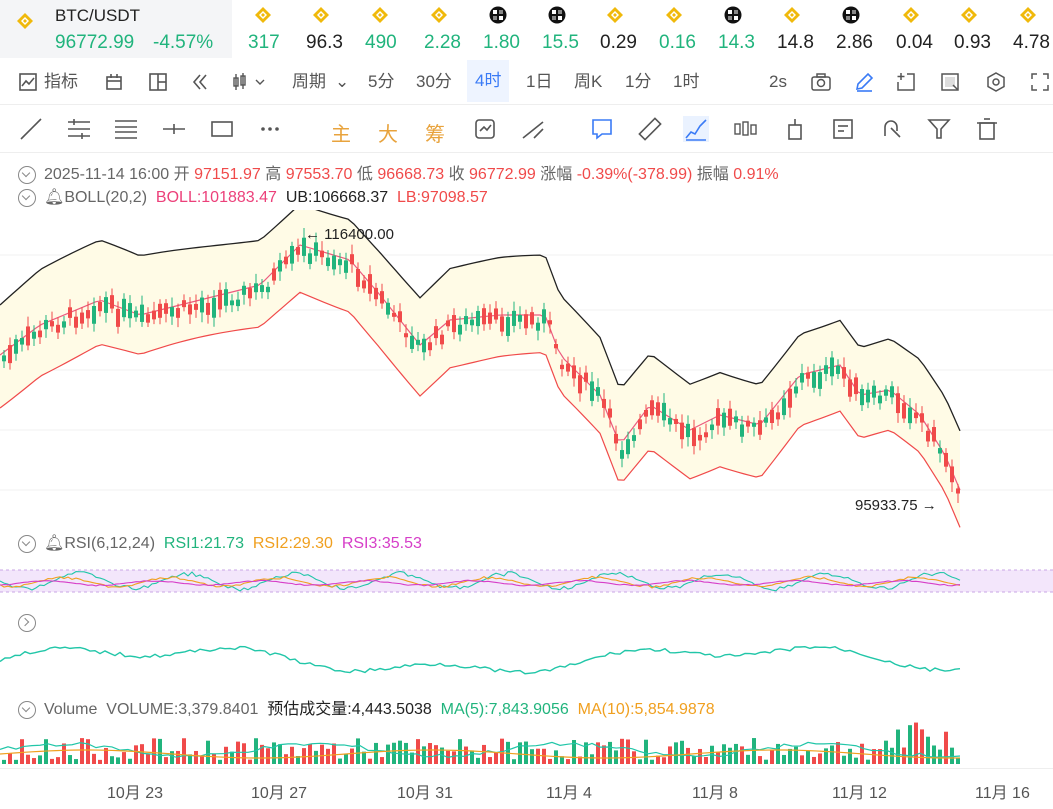 The image size is (1053, 809). What do you see at coordinates (488, 81) in the screenshot?
I see `interval-4h: 4时` at bounding box center [488, 81].